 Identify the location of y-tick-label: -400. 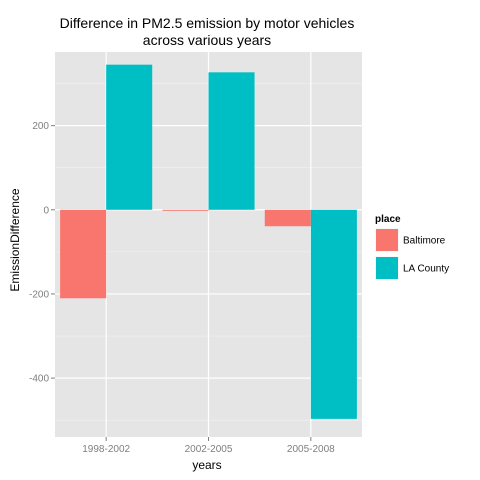
(39, 379).